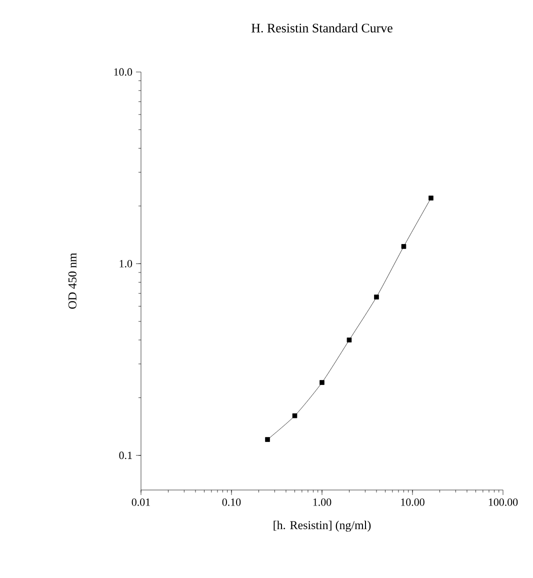  What do you see at coordinates (412, 502) in the screenshot?
I see `x-tick-label: 10.00` at bounding box center [412, 502].